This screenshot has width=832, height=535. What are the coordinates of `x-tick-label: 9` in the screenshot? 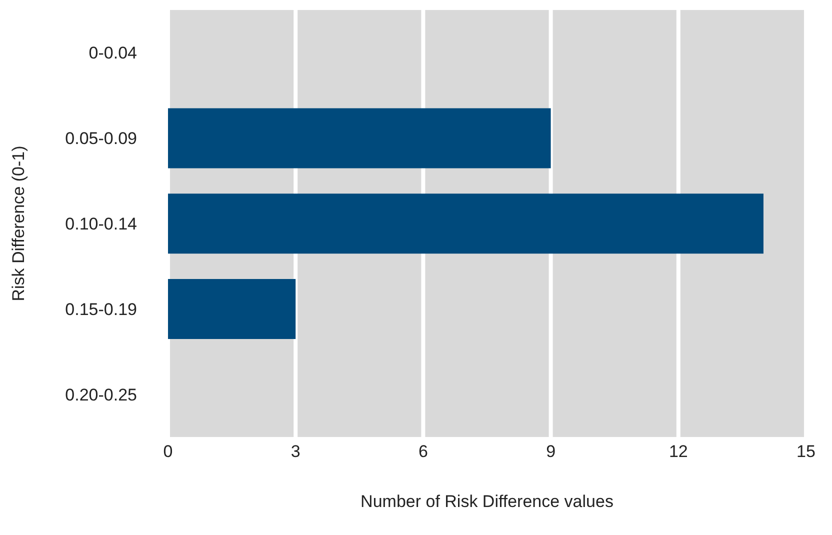 It's located at (551, 452).